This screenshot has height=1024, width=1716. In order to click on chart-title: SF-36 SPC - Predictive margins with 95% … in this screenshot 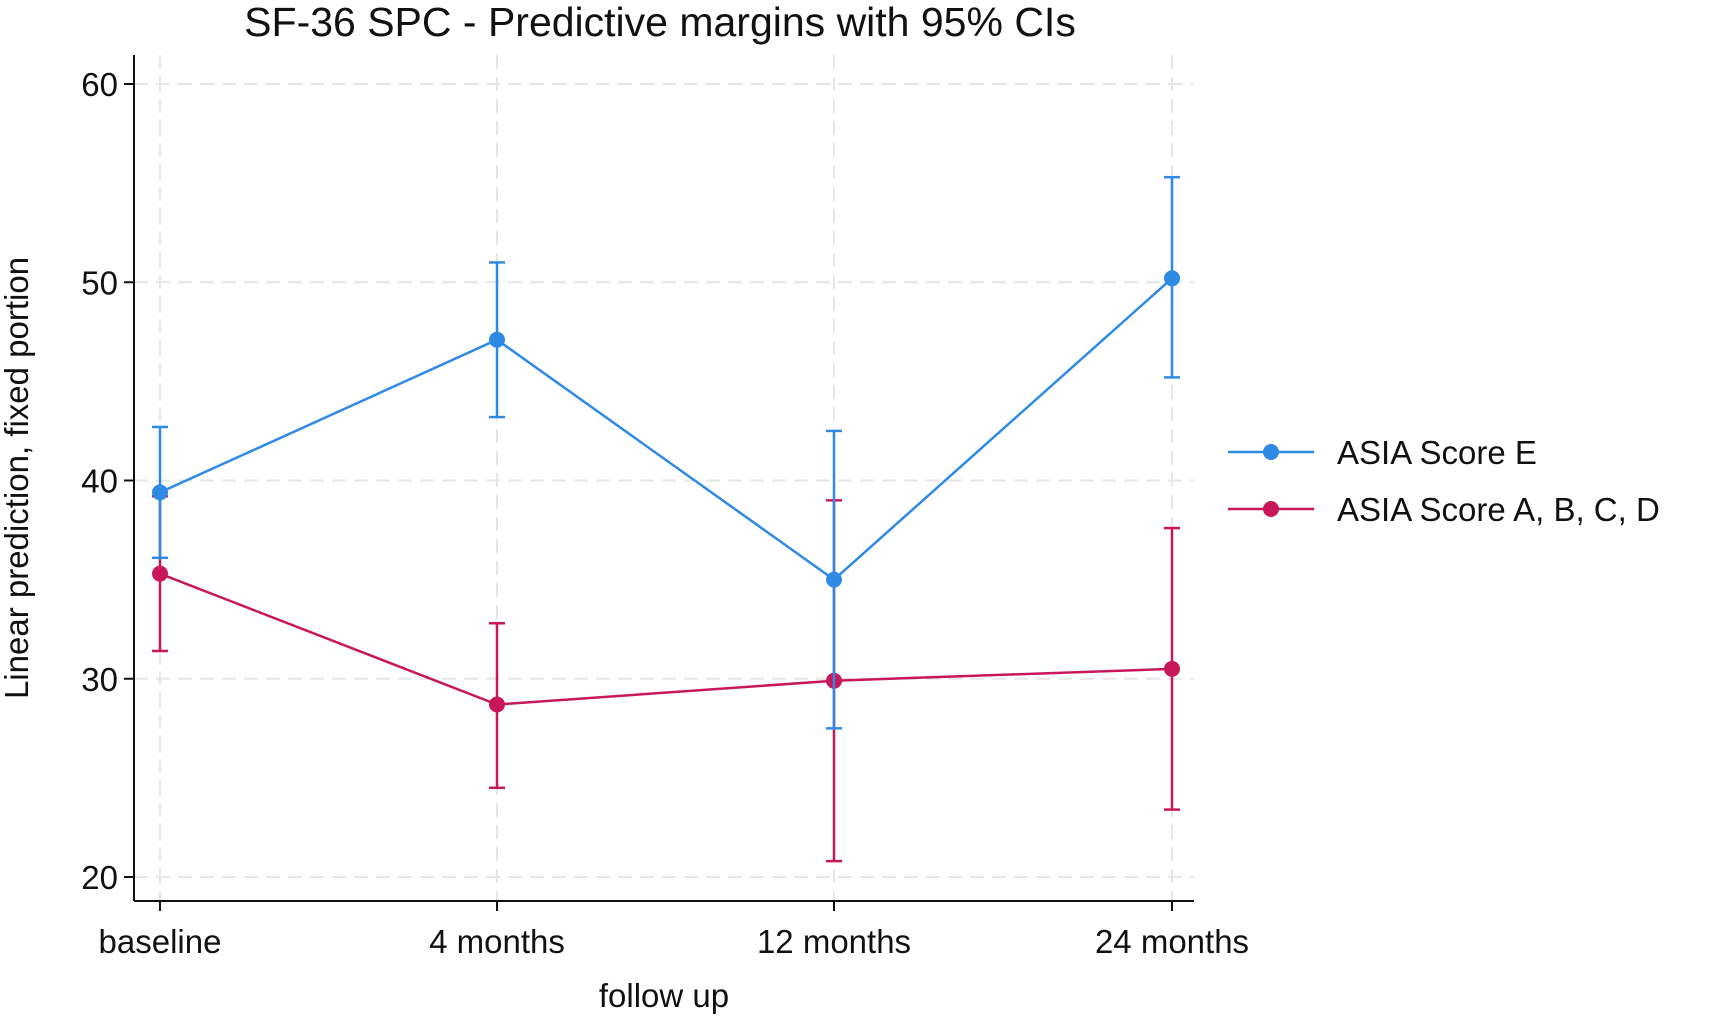, I will do `click(660, 22)`.